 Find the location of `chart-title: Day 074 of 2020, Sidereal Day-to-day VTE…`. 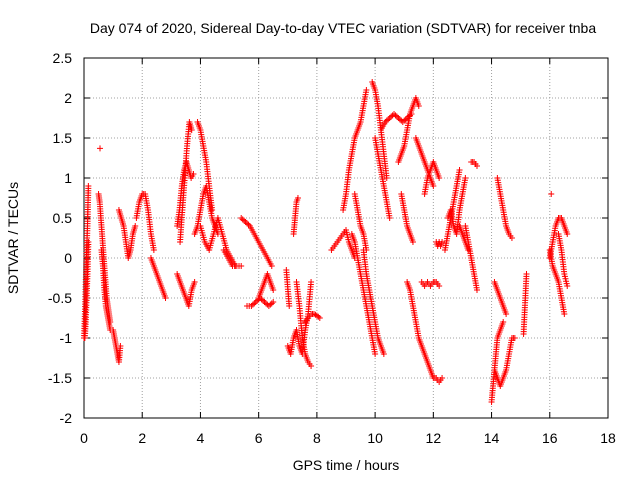

chart-title: Day 074 of 2020, Sidereal Day-to-day VTE… is located at coordinates (343, 28).